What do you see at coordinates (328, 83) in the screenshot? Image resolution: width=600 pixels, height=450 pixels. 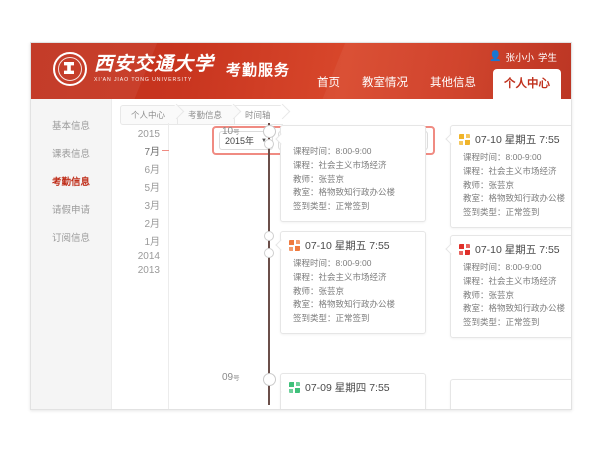 I see `nav-item-home: 首页` at bounding box center [328, 83].